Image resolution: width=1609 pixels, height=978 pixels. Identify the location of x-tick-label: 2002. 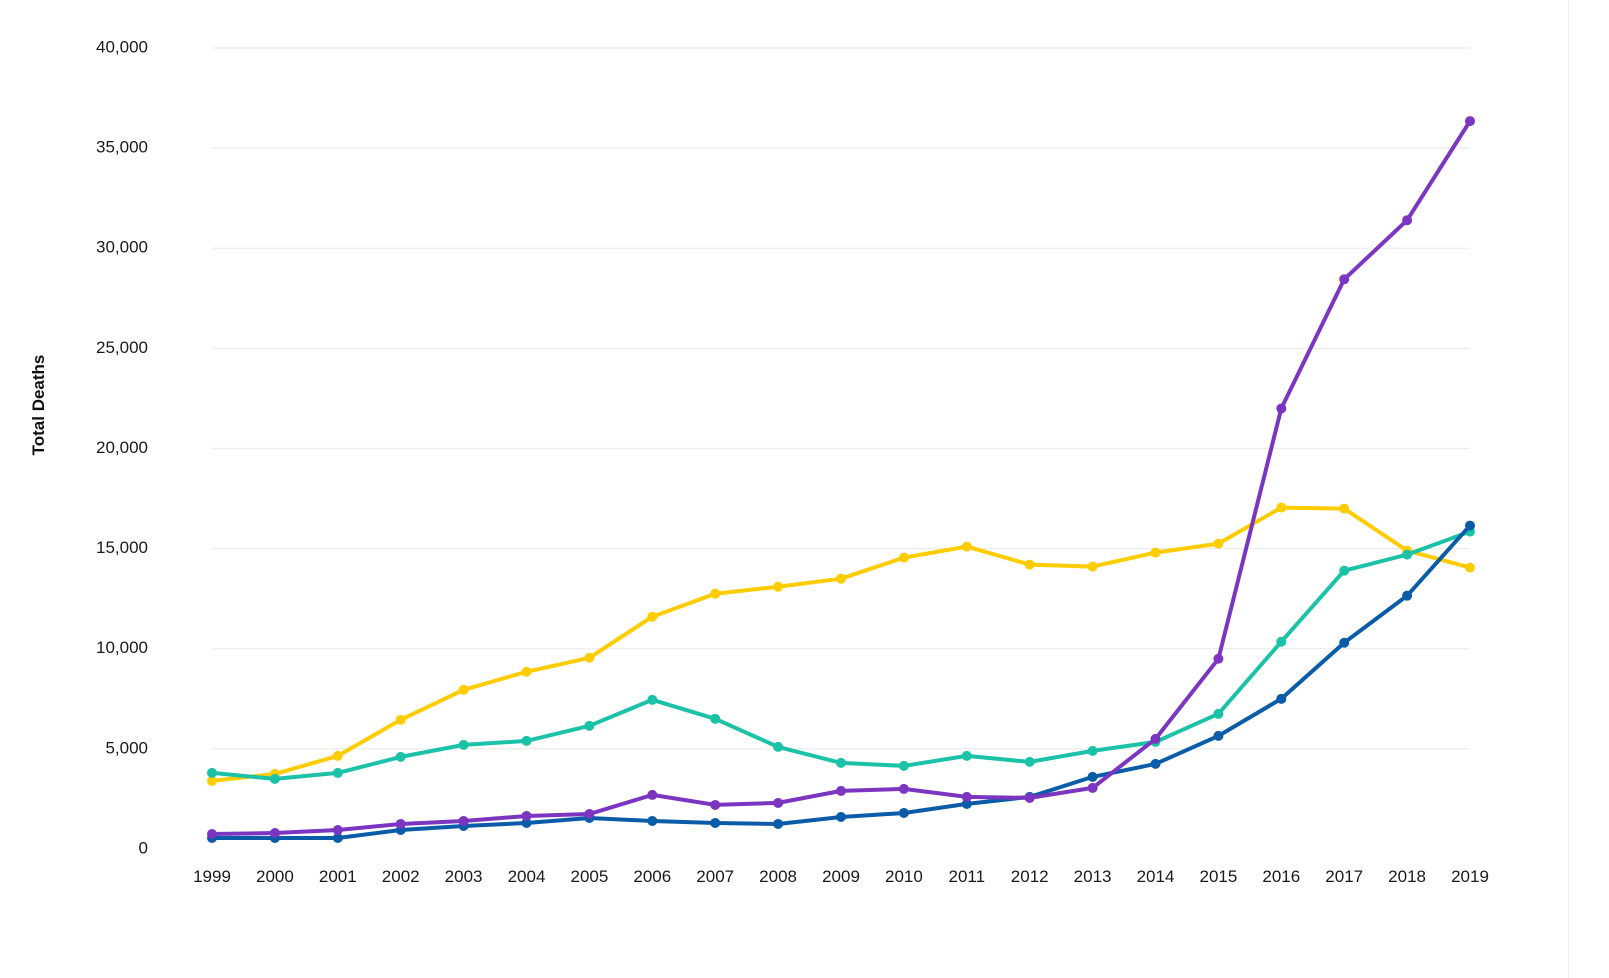
(401, 876).